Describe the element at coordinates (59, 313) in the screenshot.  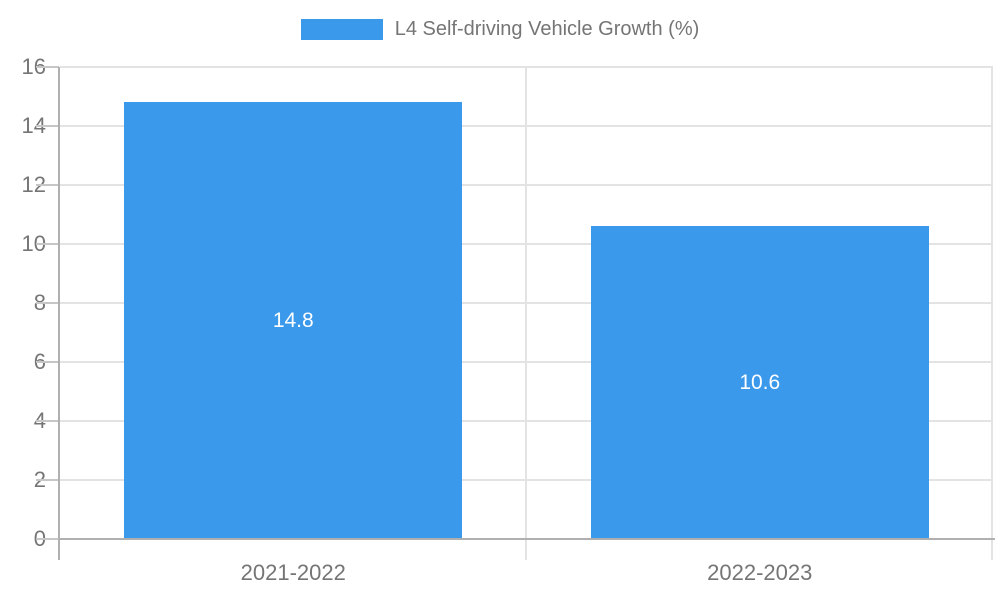
I see `y-axis-line` at that location.